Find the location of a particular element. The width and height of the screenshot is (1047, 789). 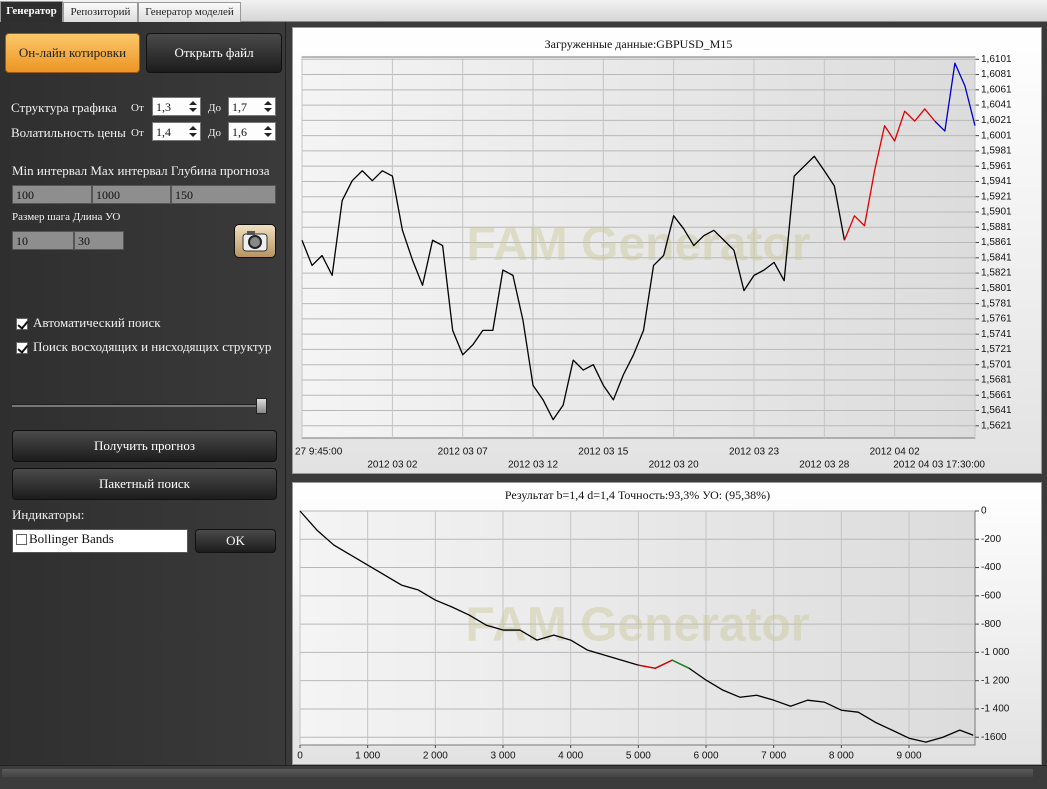

interval-label: Глубина прогноза is located at coordinates (220, 170).